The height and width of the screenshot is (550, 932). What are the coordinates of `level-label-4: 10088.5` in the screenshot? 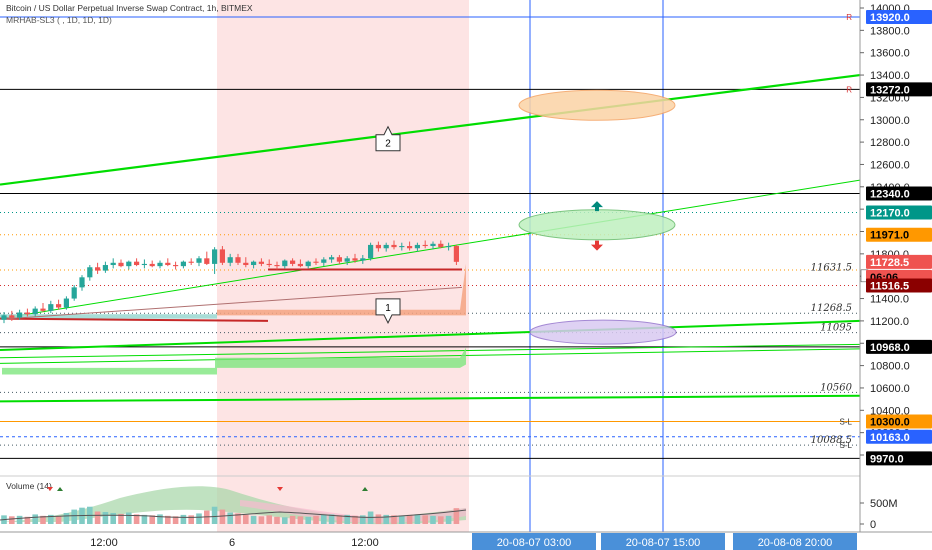 It's located at (831, 440).